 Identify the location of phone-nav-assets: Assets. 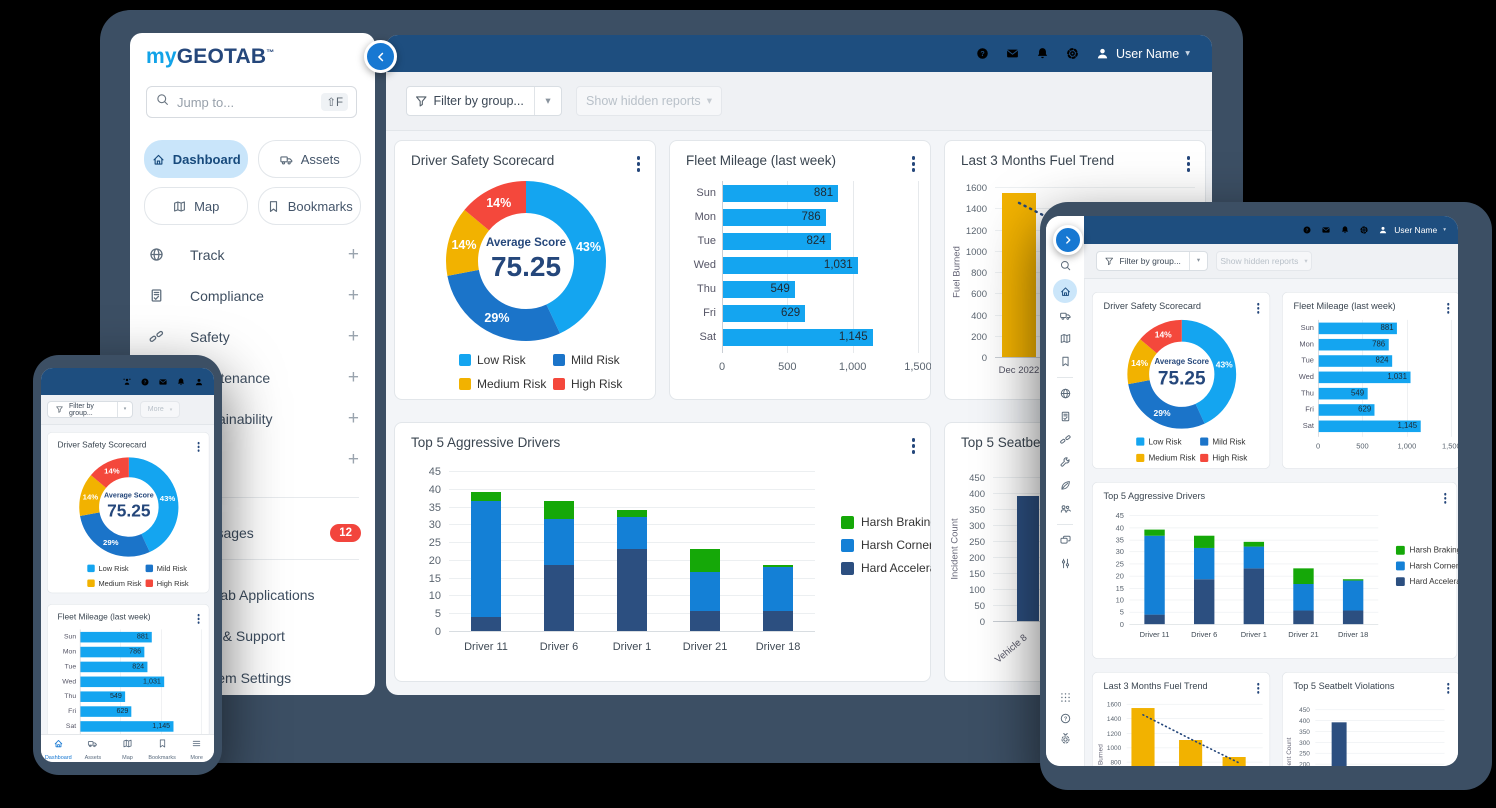
(93, 748).